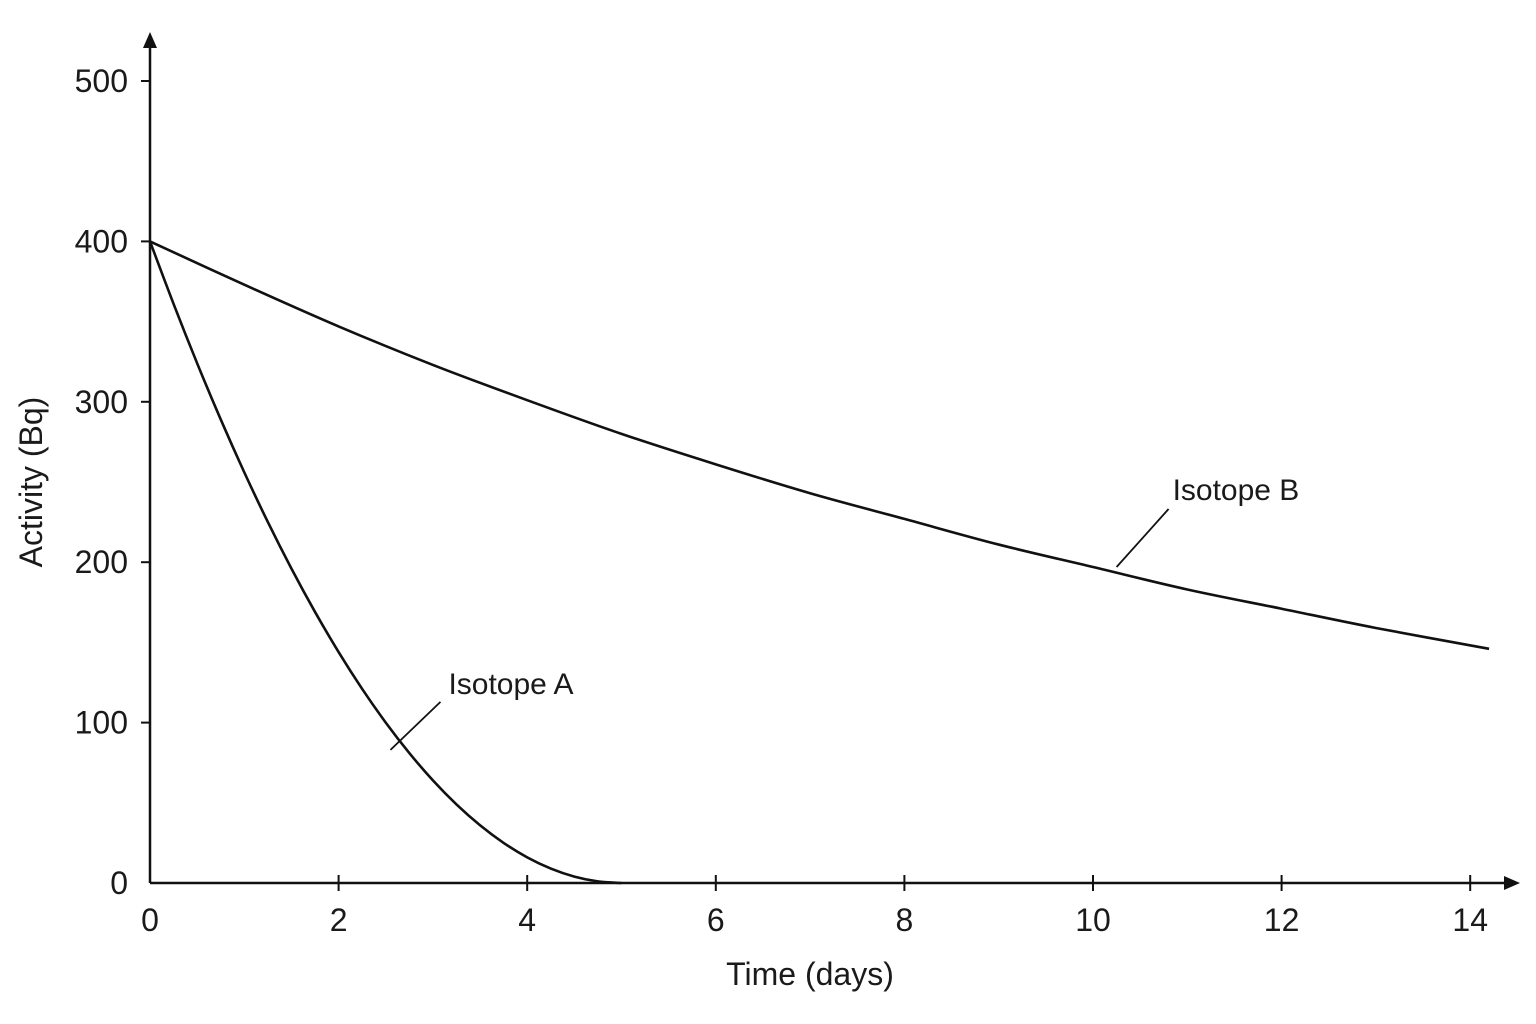  What do you see at coordinates (339, 920) in the screenshot?
I see `x-tick-label: 2` at bounding box center [339, 920].